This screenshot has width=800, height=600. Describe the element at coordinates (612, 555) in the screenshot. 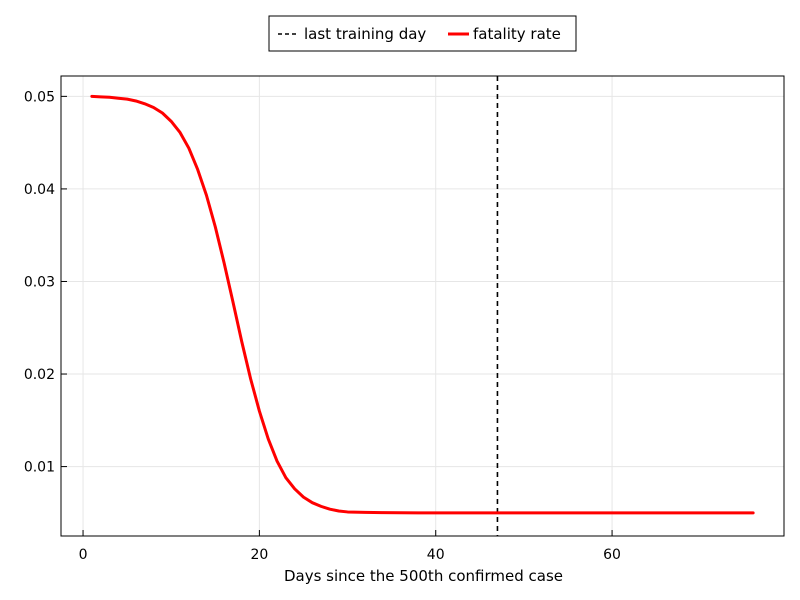

I see `x-tick-label: 60` at that location.